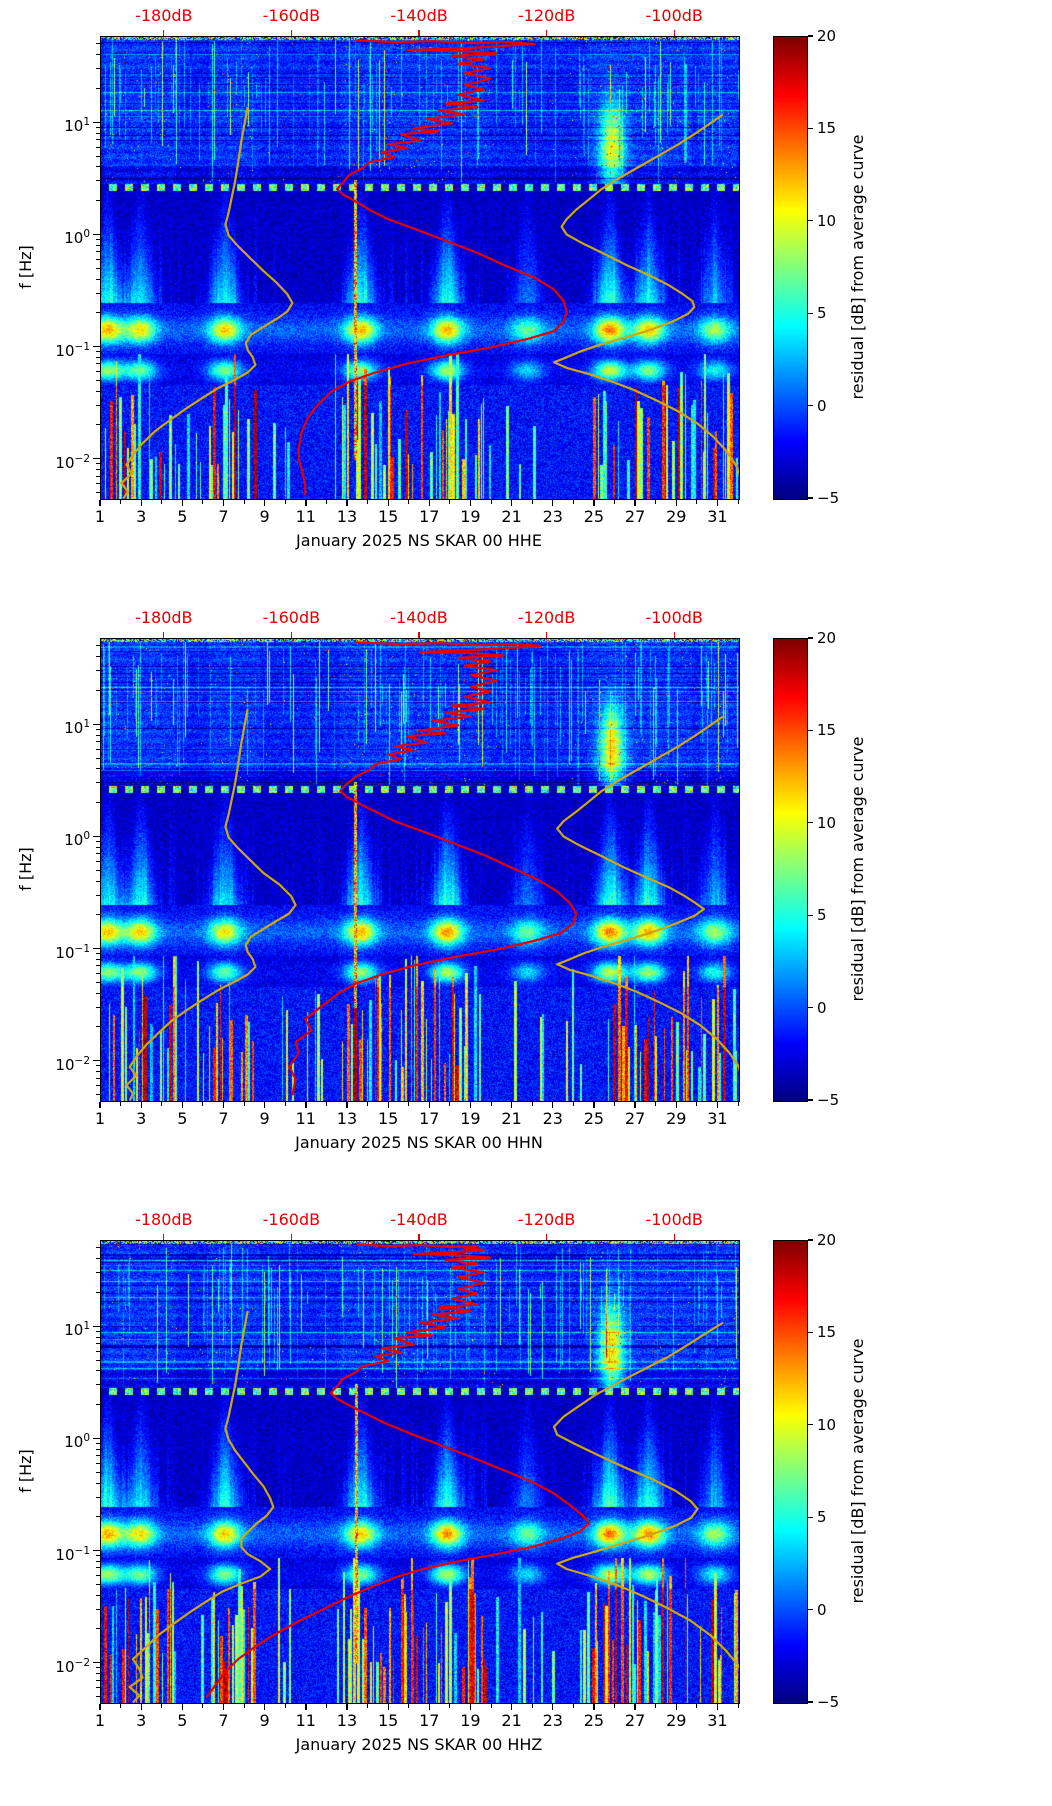 Image resolution: width=1052 pixels, height=1806 pixels. Describe the element at coordinates (164, 617) in the screenshot. I see `top-db-tick-label: -180dB` at that location.